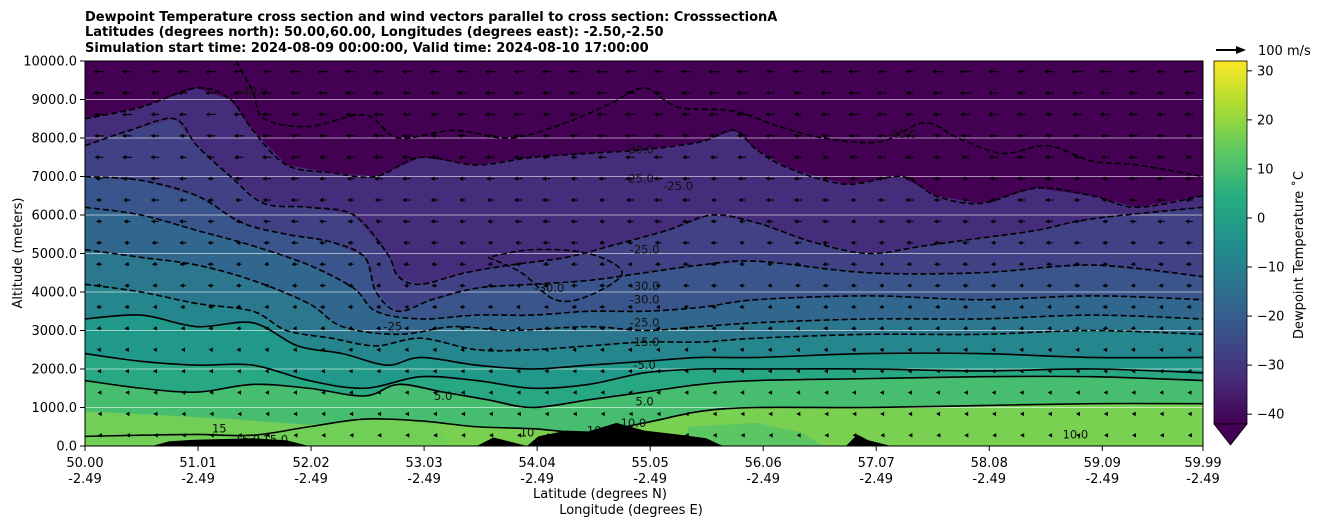 The image size is (1320, 526). What do you see at coordinates (639, 178) in the screenshot?
I see `contour-label: -25.0` at bounding box center [639, 178].